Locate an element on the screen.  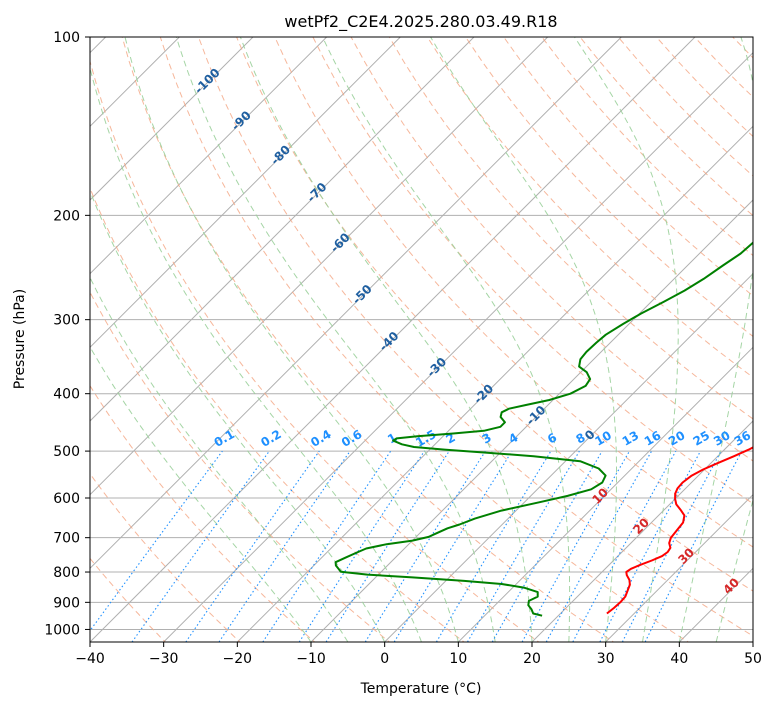
y-tick-label: 500 is located at coordinates (66, 452).